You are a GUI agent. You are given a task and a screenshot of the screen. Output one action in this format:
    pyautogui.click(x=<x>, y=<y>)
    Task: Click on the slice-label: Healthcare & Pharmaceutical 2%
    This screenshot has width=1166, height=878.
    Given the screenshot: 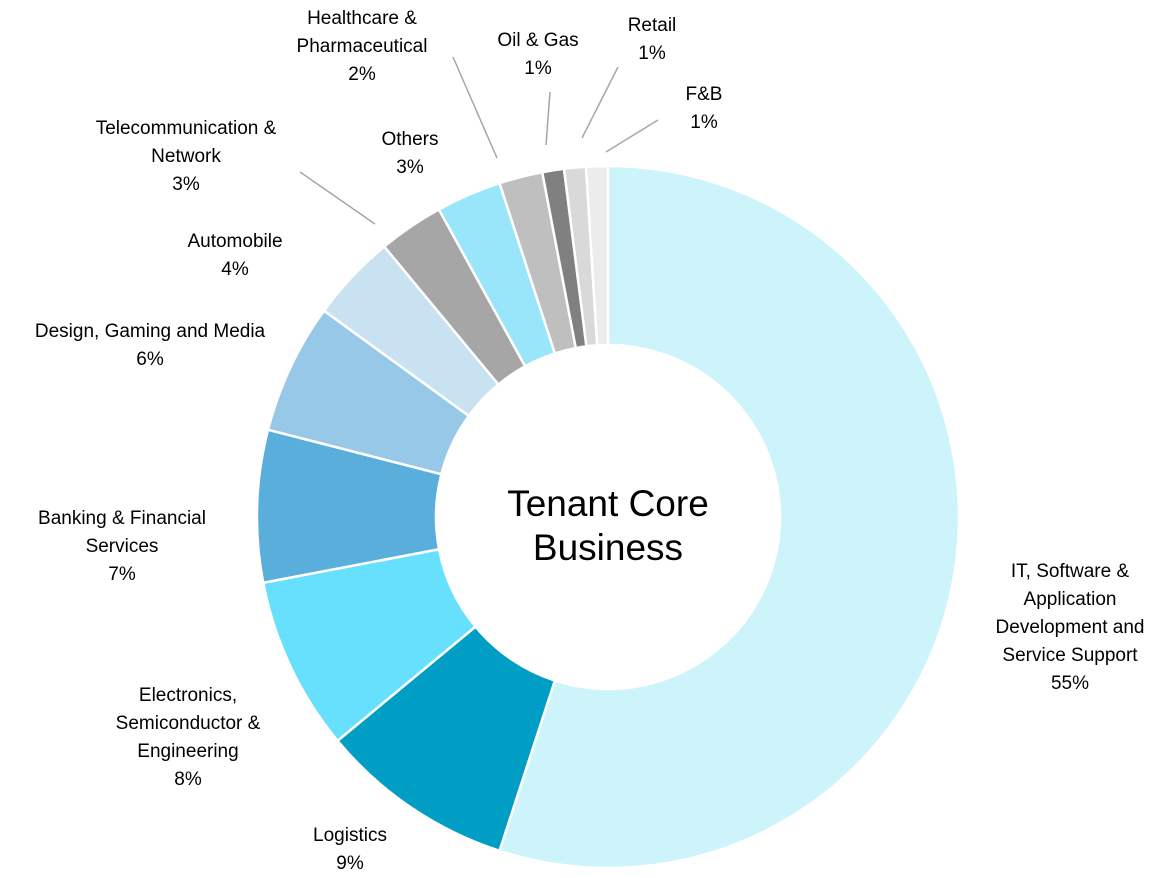 What is the action you would take?
    pyautogui.click(x=362, y=47)
    